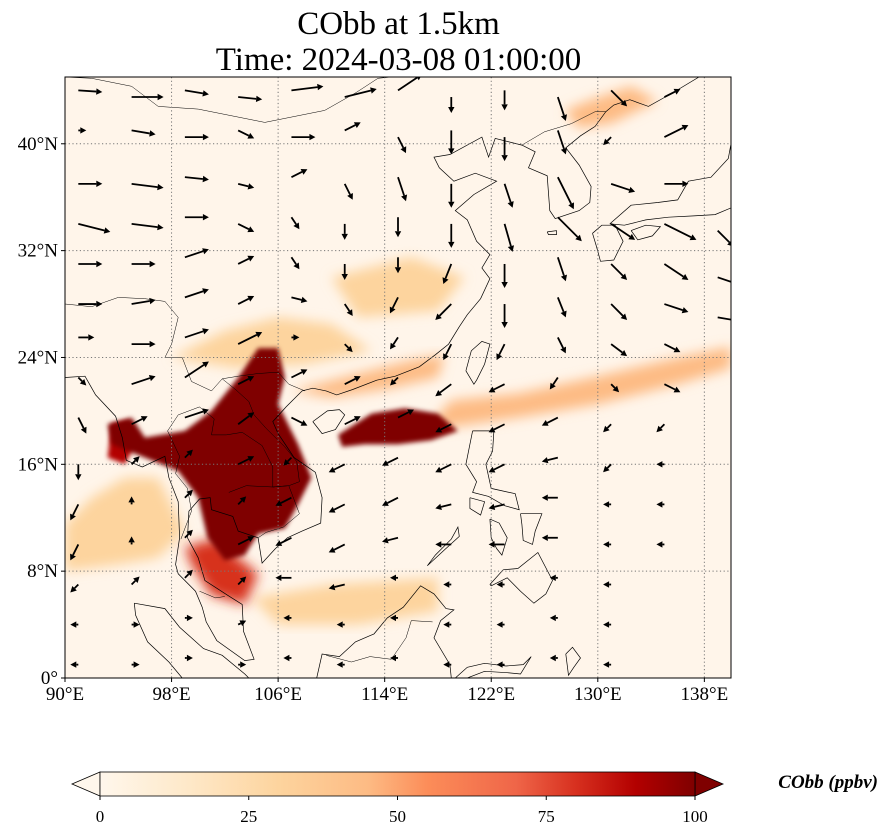  What do you see at coordinates (521, 577) in the screenshot?
I see `coast-mindanao` at bounding box center [521, 577].